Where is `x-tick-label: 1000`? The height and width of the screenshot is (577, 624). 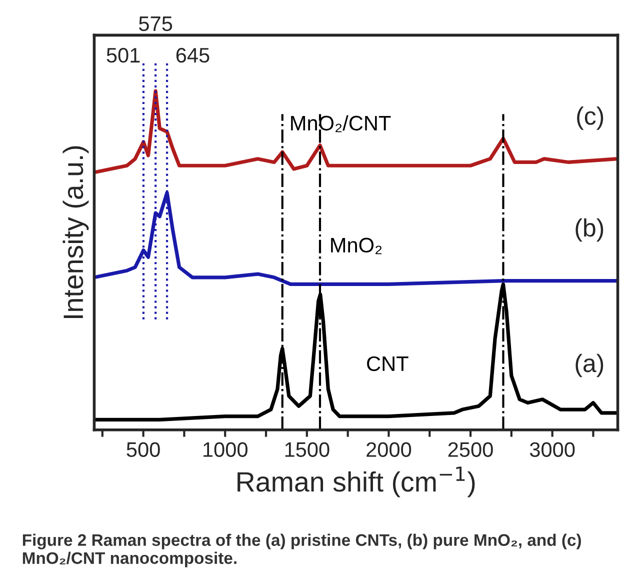
x-tick-label: 1000 is located at coordinates (226, 449).